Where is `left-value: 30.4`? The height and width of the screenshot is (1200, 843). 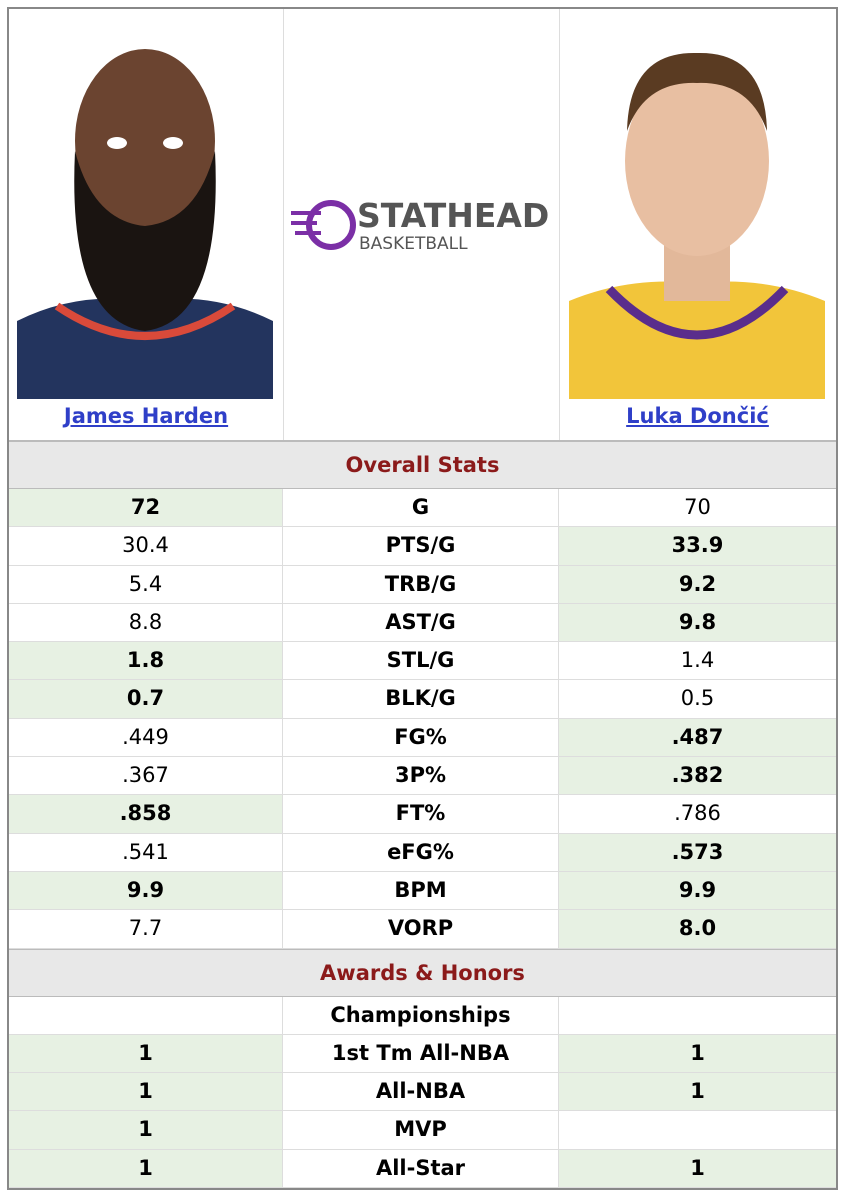 left-value: 30.4 is located at coordinates (146, 546).